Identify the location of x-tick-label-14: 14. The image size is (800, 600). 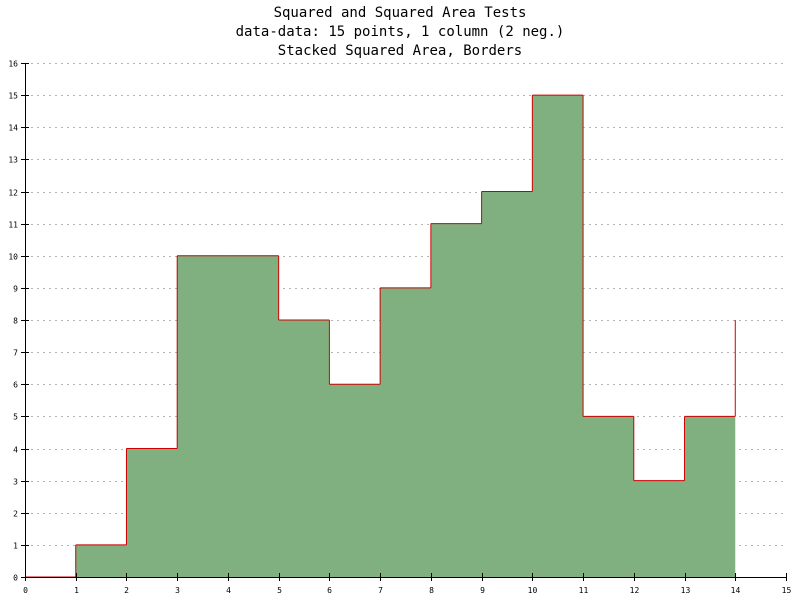
(736, 590).